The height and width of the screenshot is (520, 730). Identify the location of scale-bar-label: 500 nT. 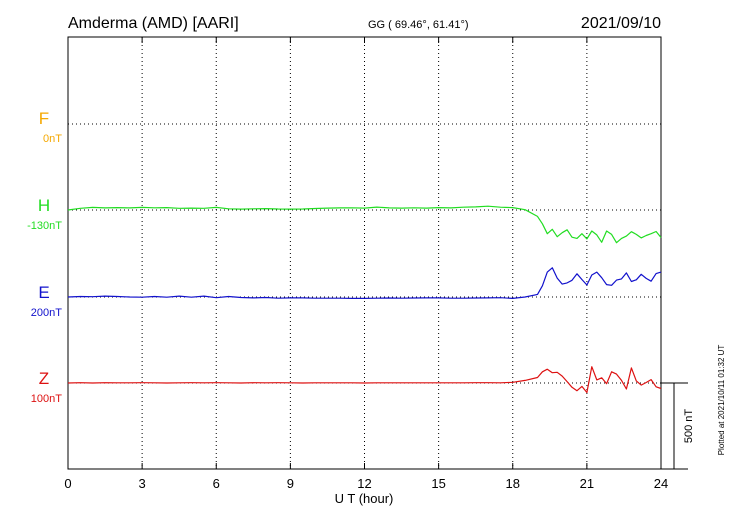
(689, 426).